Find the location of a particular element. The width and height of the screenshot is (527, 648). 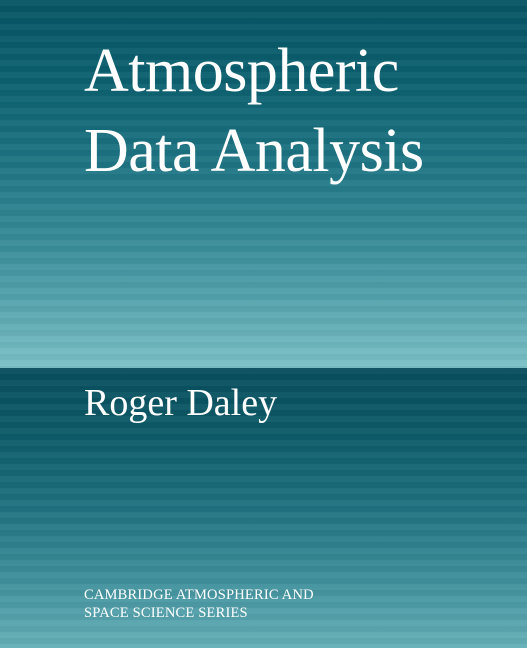

series-name-line-2: SPACE SCIENCE SERIES is located at coordinates (166, 613).